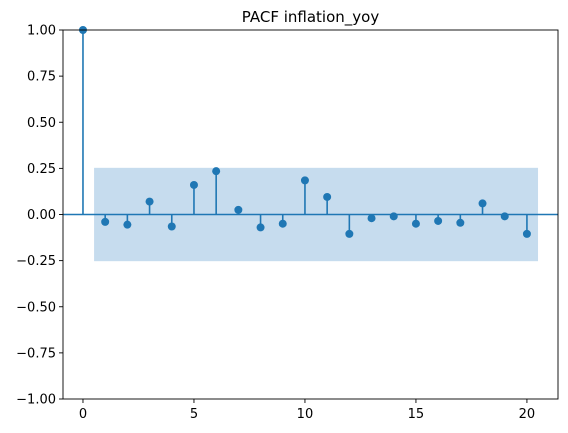 The height and width of the screenshot is (433, 568). Describe the element at coordinates (41, 123) in the screenshot. I see `y-tick-label: 0.50` at that location.